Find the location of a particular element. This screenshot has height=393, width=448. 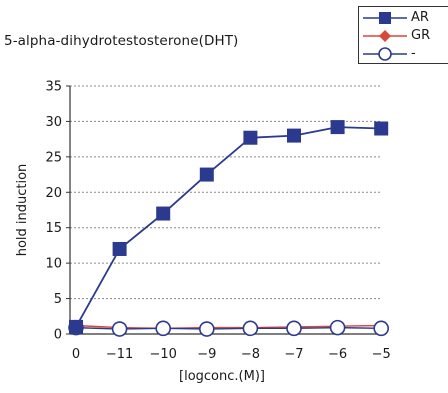

legend-entry-control: - is located at coordinates (403, 54).